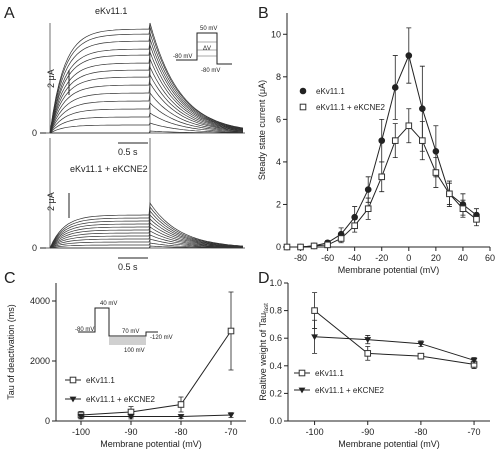  I want to click on current-traces-ekv11, so click(145, 78).